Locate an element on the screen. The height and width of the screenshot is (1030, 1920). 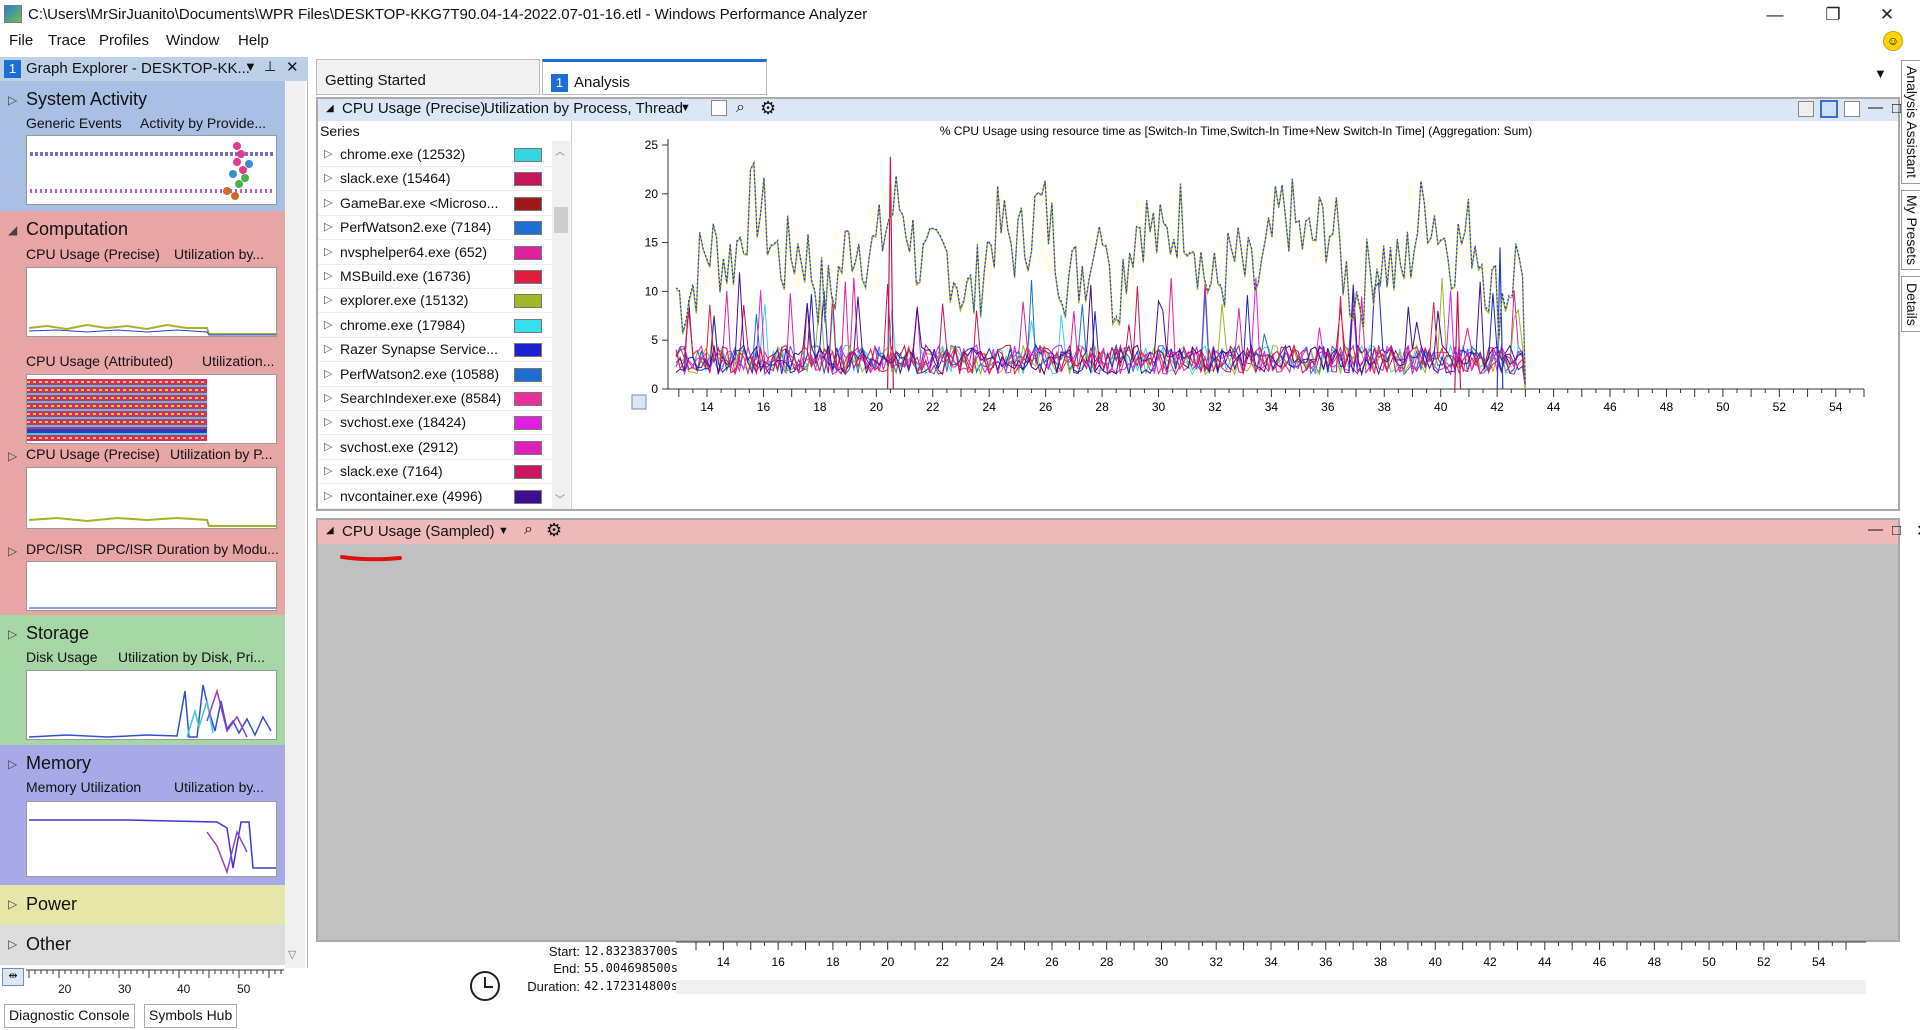
series-row: ▷ nvcontainer.exe (4996) is located at coordinates (444, 497).